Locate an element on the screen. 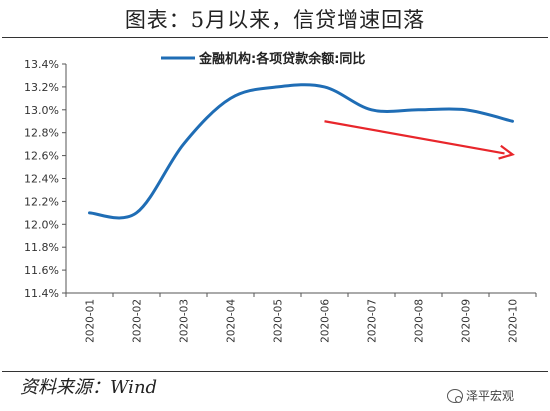  x-tick-label: 2020-09 is located at coordinates (467, 321).